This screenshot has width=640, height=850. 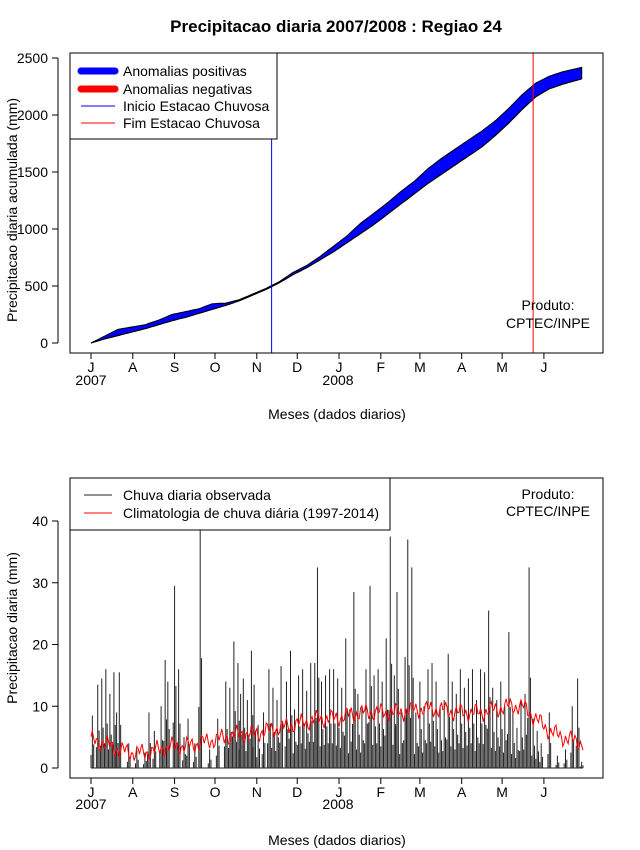 I want to click on x-tick-label-2: O, so click(x=215, y=792).